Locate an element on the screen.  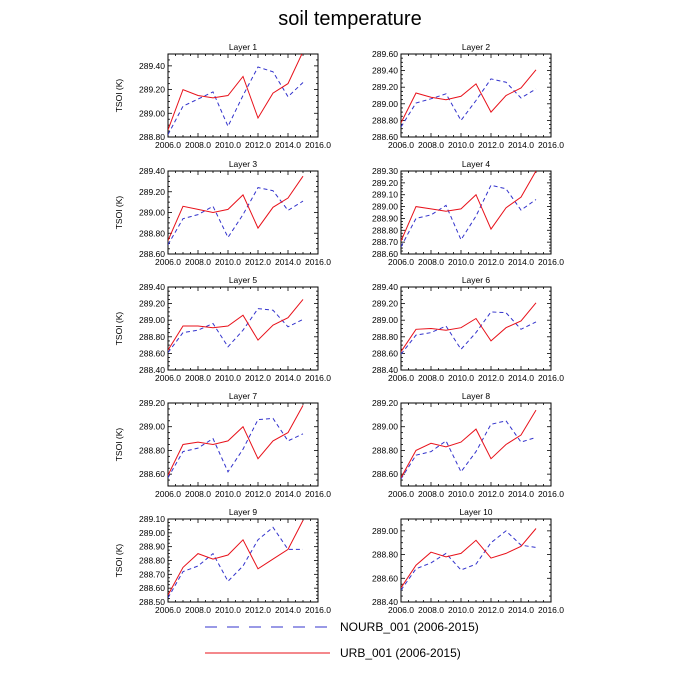
panel-title: Layer 10 is located at coordinates (475, 512).